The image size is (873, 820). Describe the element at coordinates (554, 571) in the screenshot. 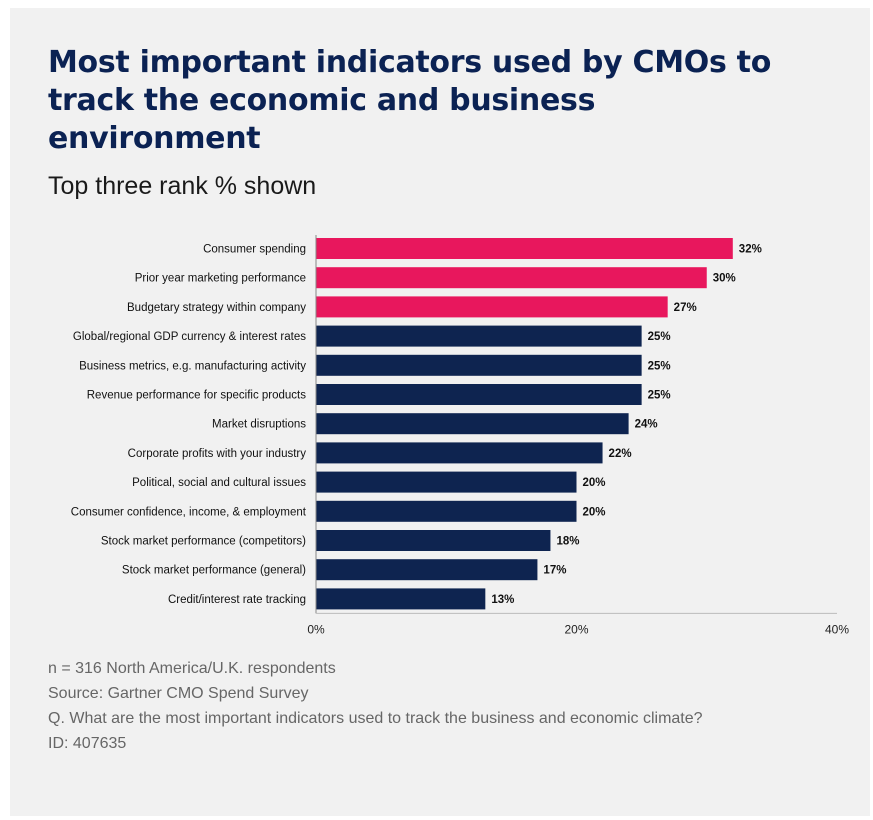

I see `data-label: 17%` at that location.